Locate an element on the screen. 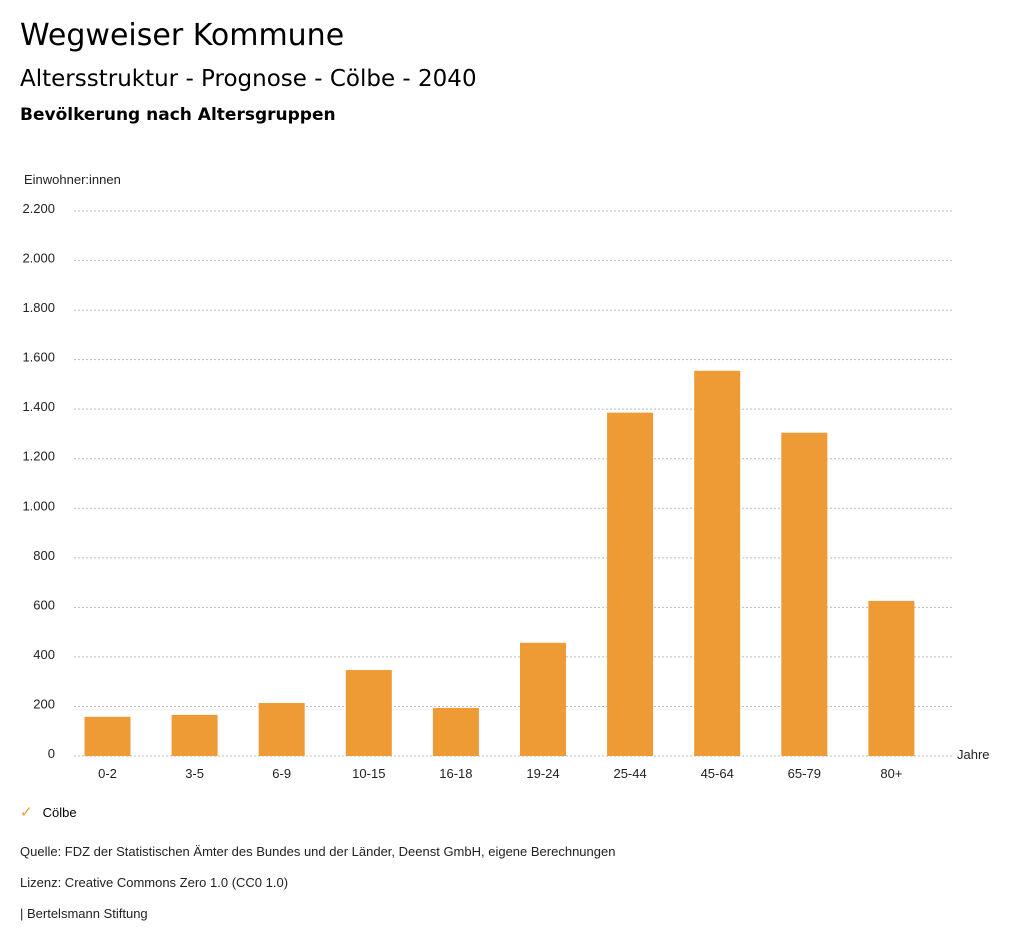  legend-label: Cölbe is located at coordinates (59, 812).